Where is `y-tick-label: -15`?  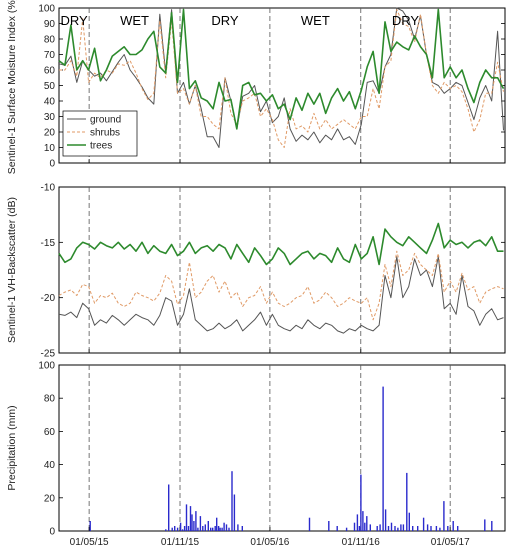
y-tick-label: -15 is located at coordinates (48, 243).